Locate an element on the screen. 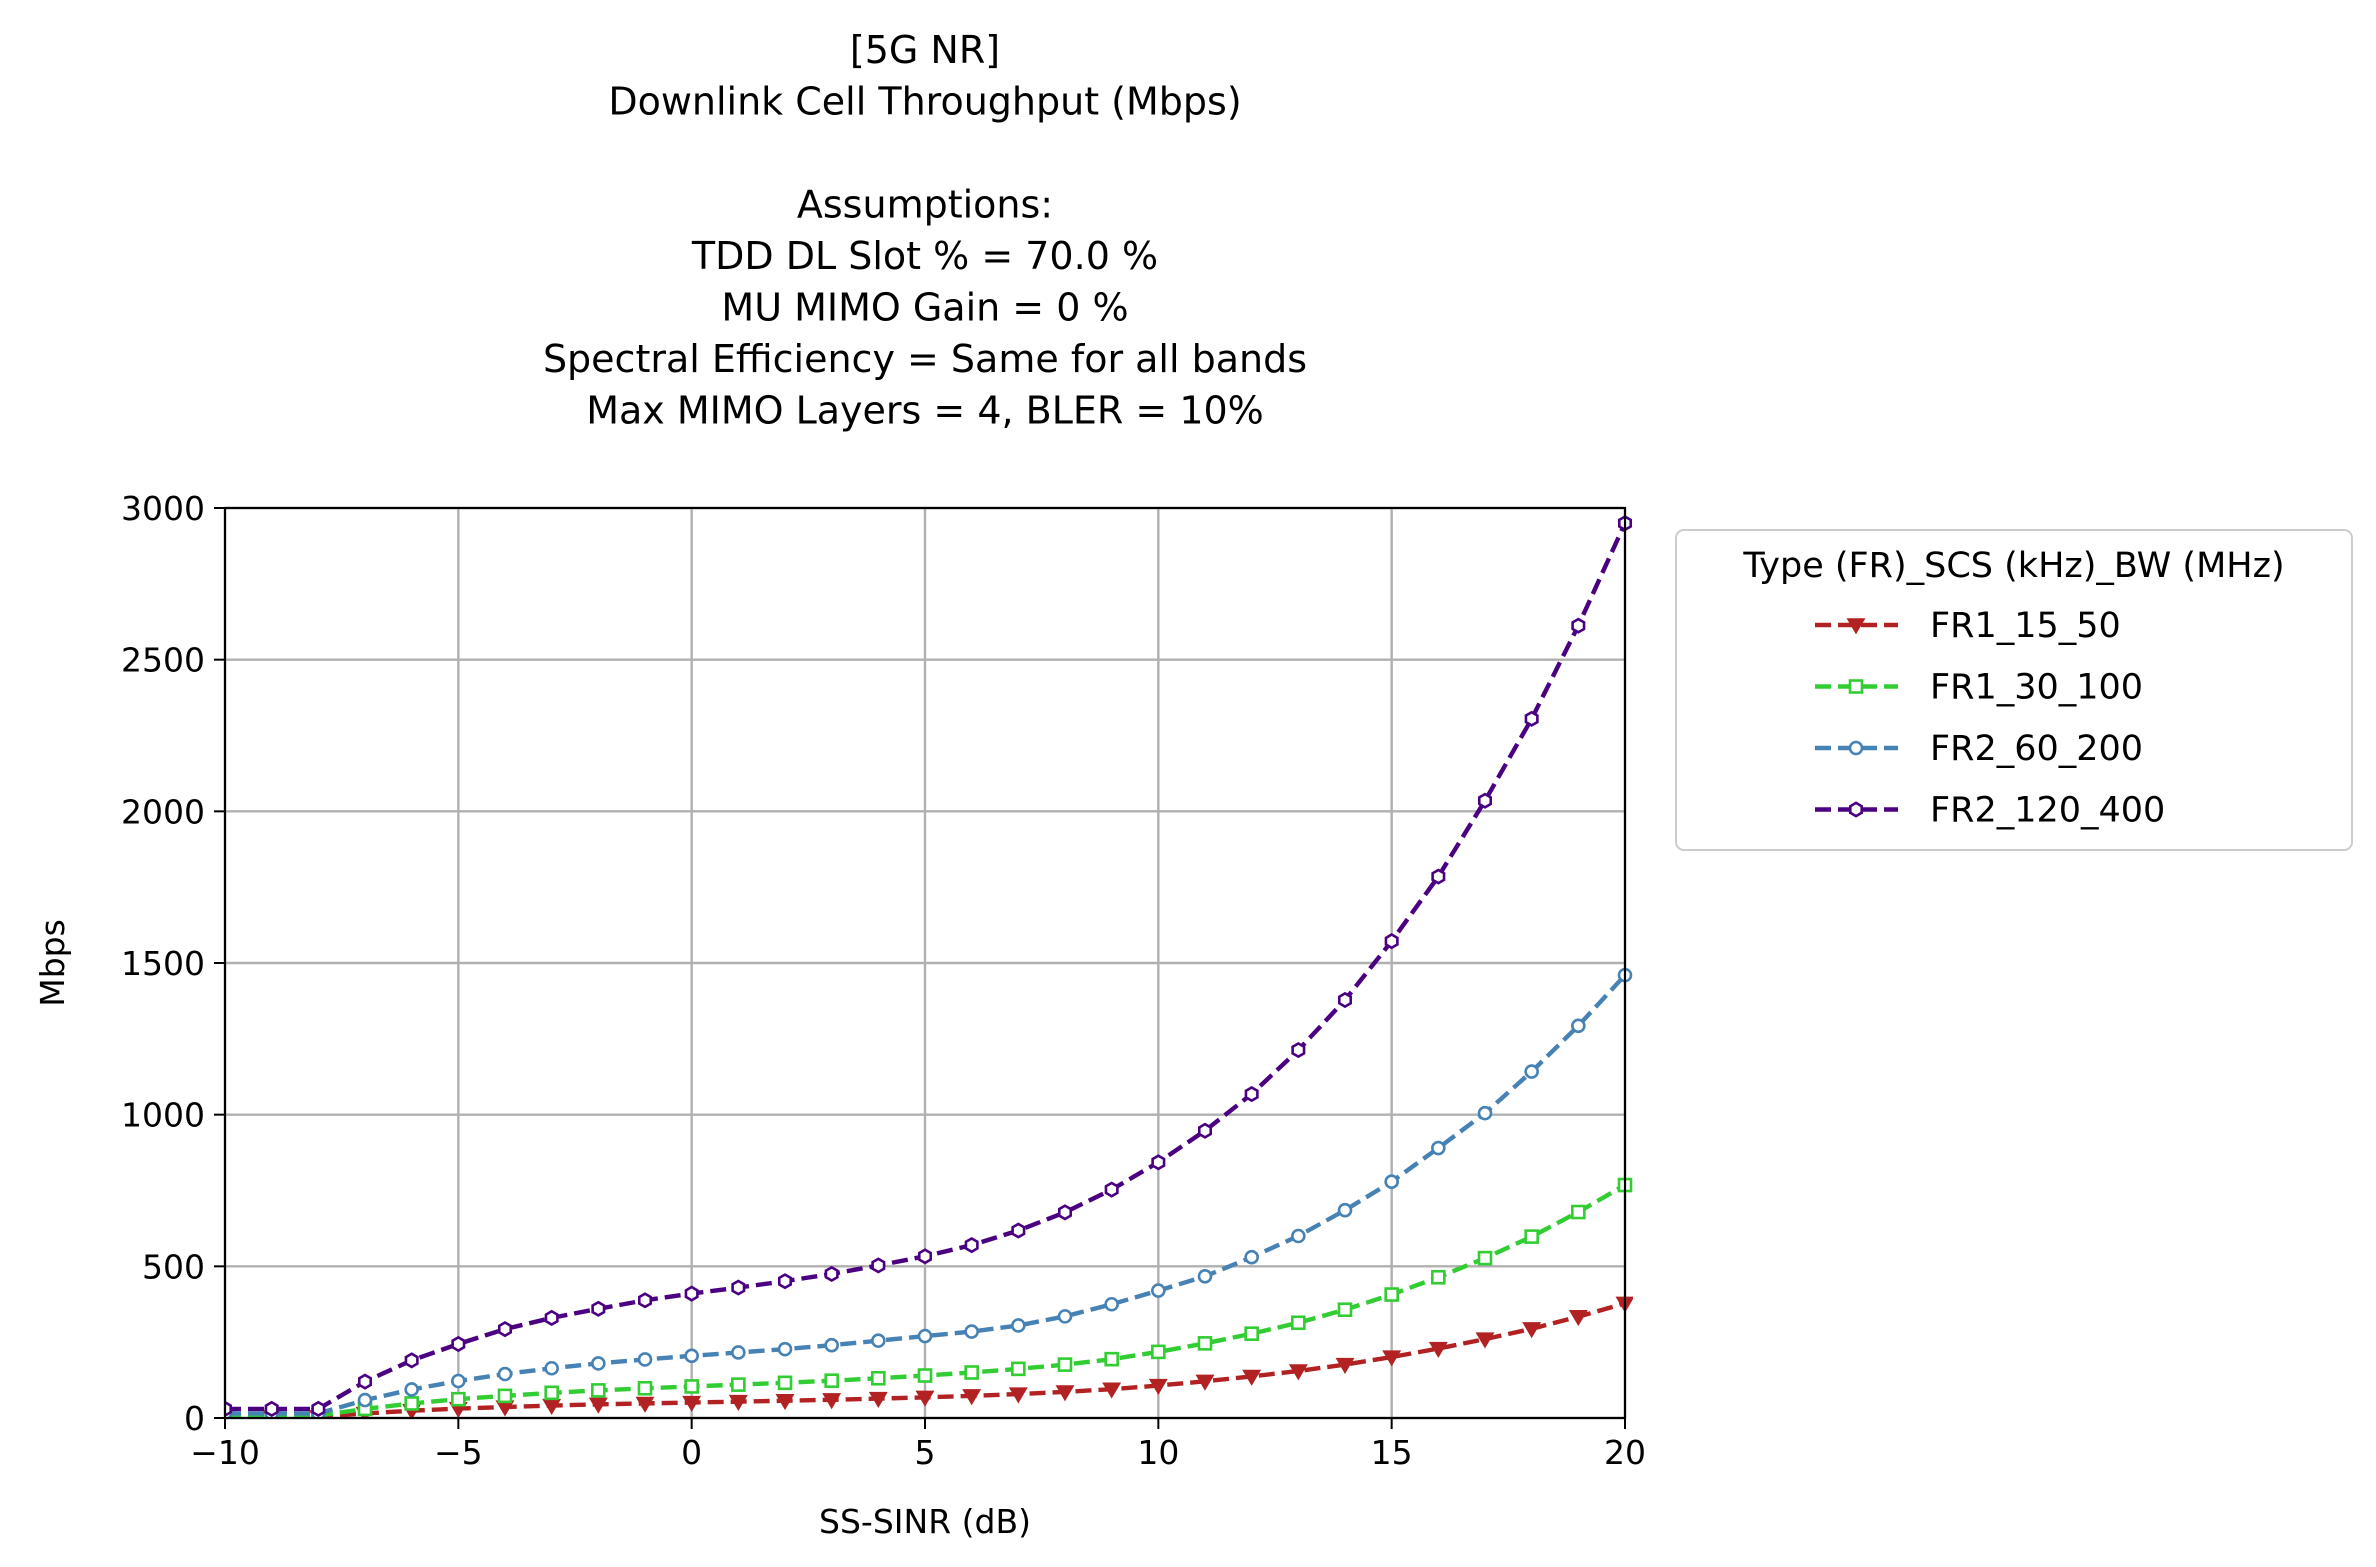 Image resolution: width=2376 pixels, height=1567 pixels. y-tick-label: 2000 is located at coordinates (163, 811).